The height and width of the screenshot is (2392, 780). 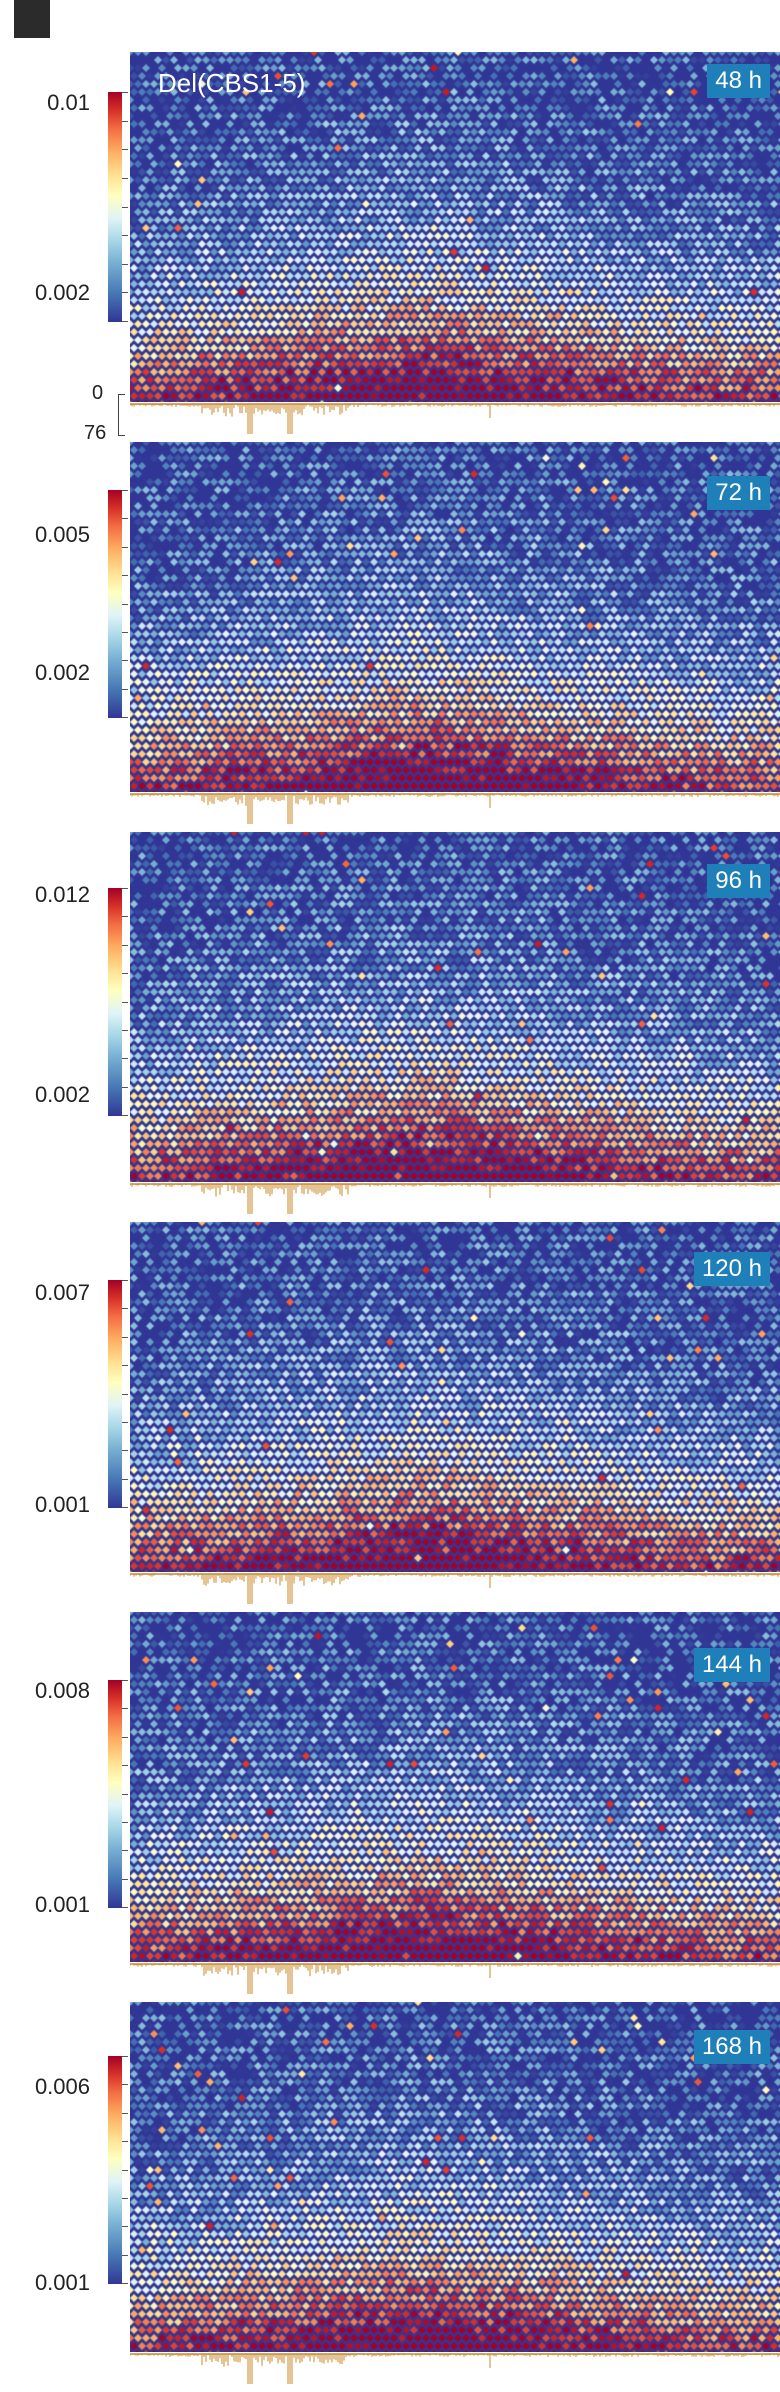 I want to click on time-badge: 96 h, so click(x=738, y=881).